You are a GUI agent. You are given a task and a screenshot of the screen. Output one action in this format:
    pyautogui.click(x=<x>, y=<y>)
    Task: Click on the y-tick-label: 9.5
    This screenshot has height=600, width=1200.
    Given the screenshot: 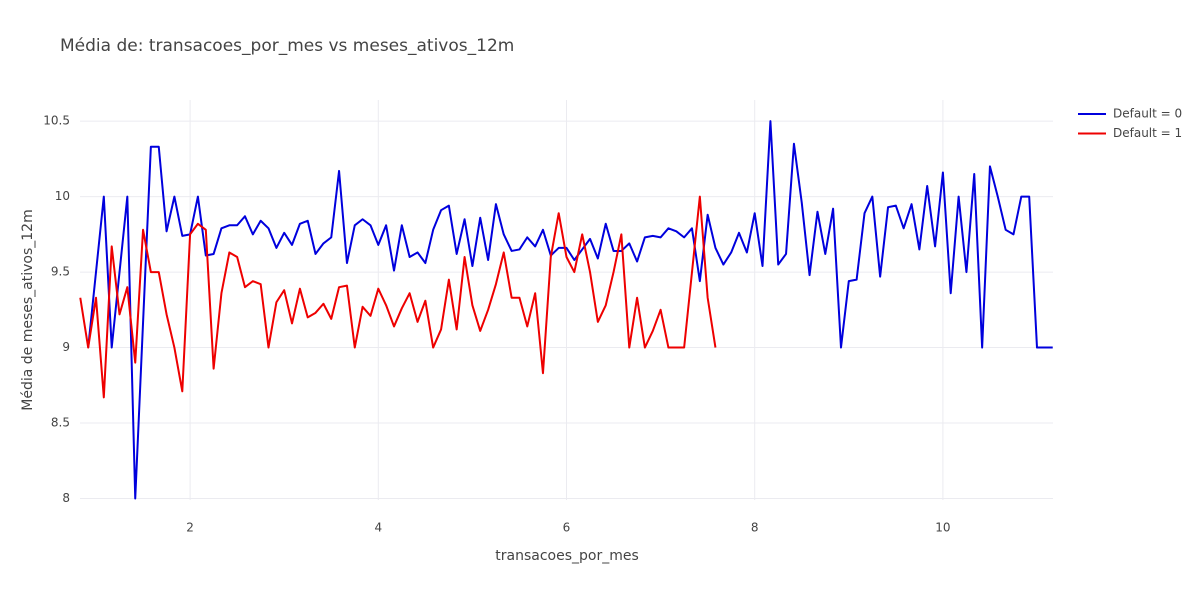 What is the action you would take?
    pyautogui.click(x=60, y=272)
    